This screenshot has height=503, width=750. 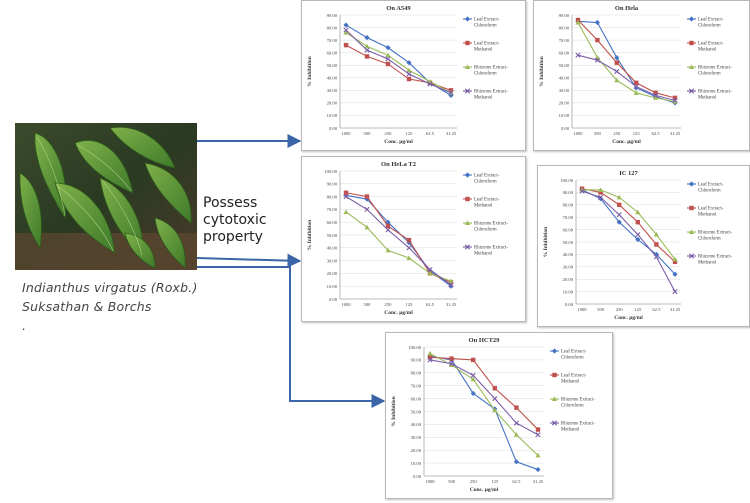 I want to click on plant-name-line2: Suksathan & Borchs, so click(x=87, y=306).